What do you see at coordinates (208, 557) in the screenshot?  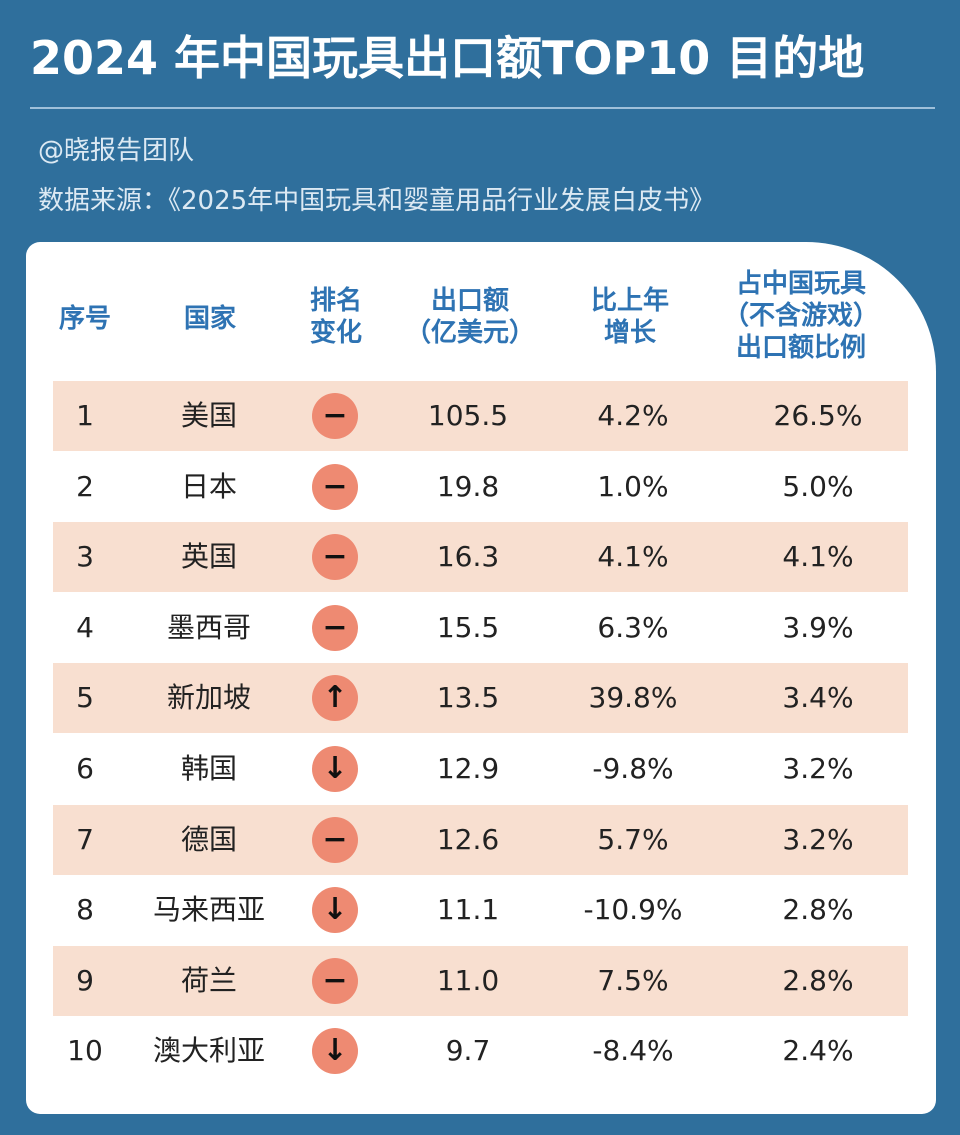 I see `cell-country: 英国` at bounding box center [208, 557].